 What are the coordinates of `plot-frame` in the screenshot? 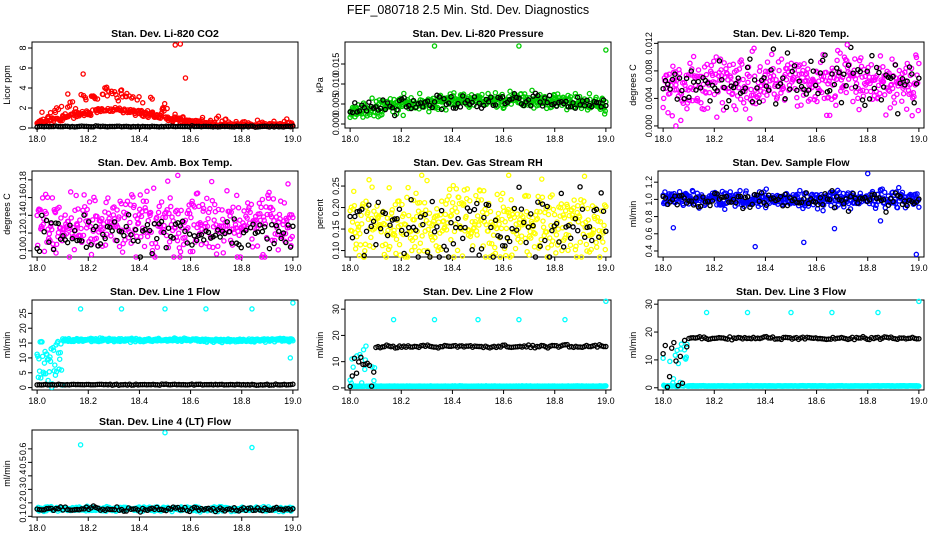 It's located at (791, 345).